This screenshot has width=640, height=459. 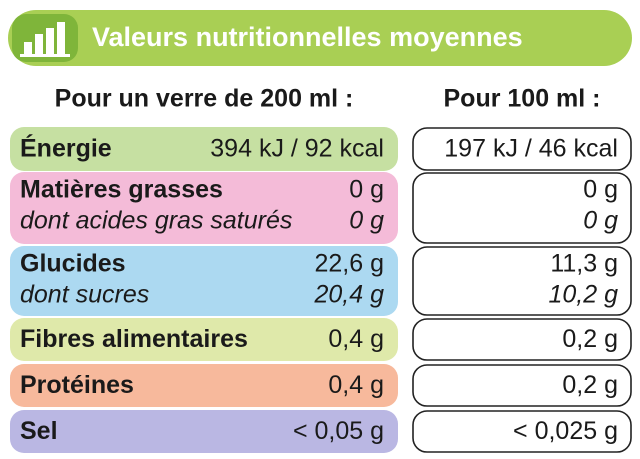 What do you see at coordinates (134, 339) in the screenshot?
I see `nutrient-label: Fibres alimentaires` at bounding box center [134, 339].